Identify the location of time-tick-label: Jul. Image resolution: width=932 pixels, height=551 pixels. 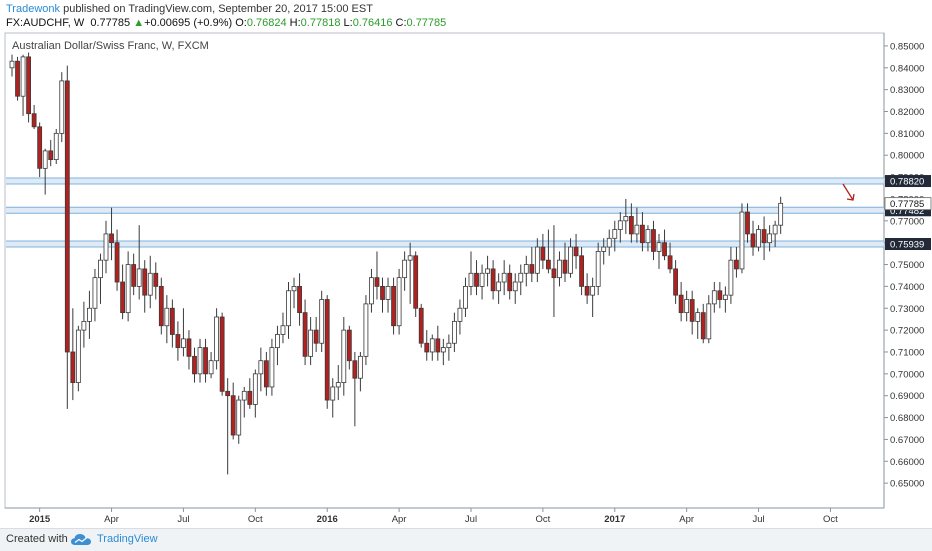
(471, 519).